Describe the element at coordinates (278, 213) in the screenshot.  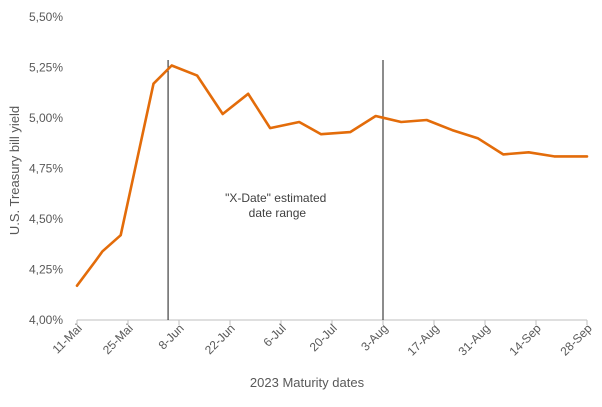
I see `x-date-annotation-line-2: date range` at that location.